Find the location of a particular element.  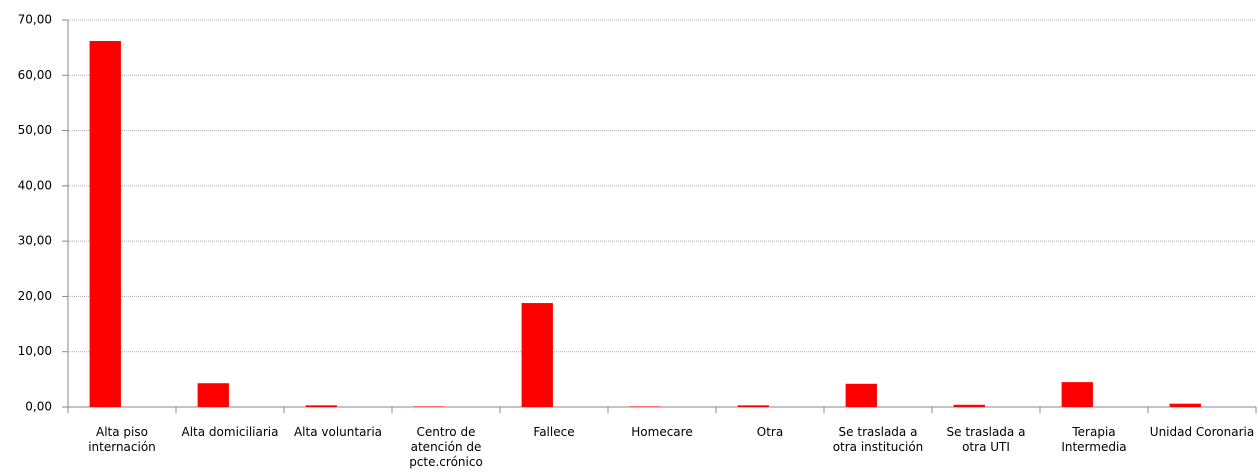

x-tick-label: Terapia Intermedia is located at coordinates (1094, 439).